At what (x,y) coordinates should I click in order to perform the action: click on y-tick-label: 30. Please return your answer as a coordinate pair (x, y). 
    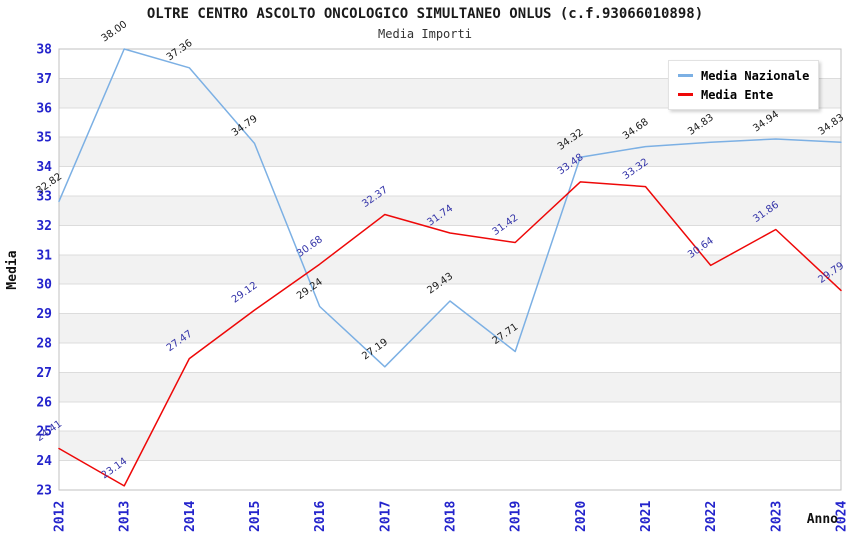
    Looking at the image, I should click on (44, 285).